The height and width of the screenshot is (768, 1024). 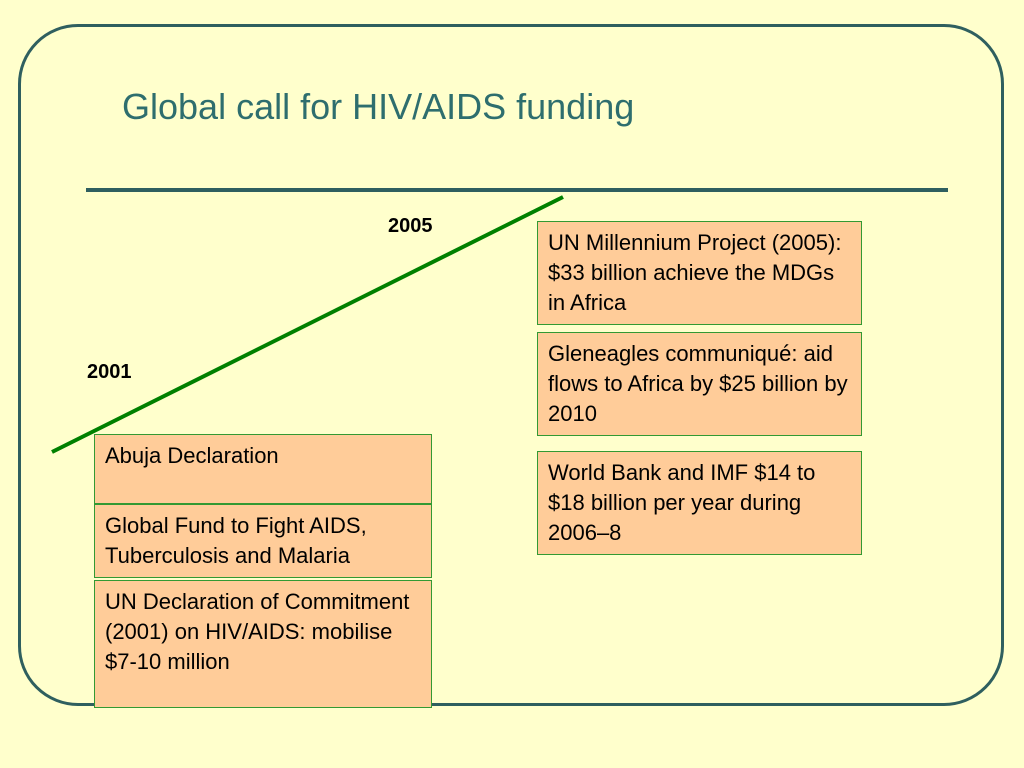 I want to click on year-label-start: 2001, so click(x=109, y=372).